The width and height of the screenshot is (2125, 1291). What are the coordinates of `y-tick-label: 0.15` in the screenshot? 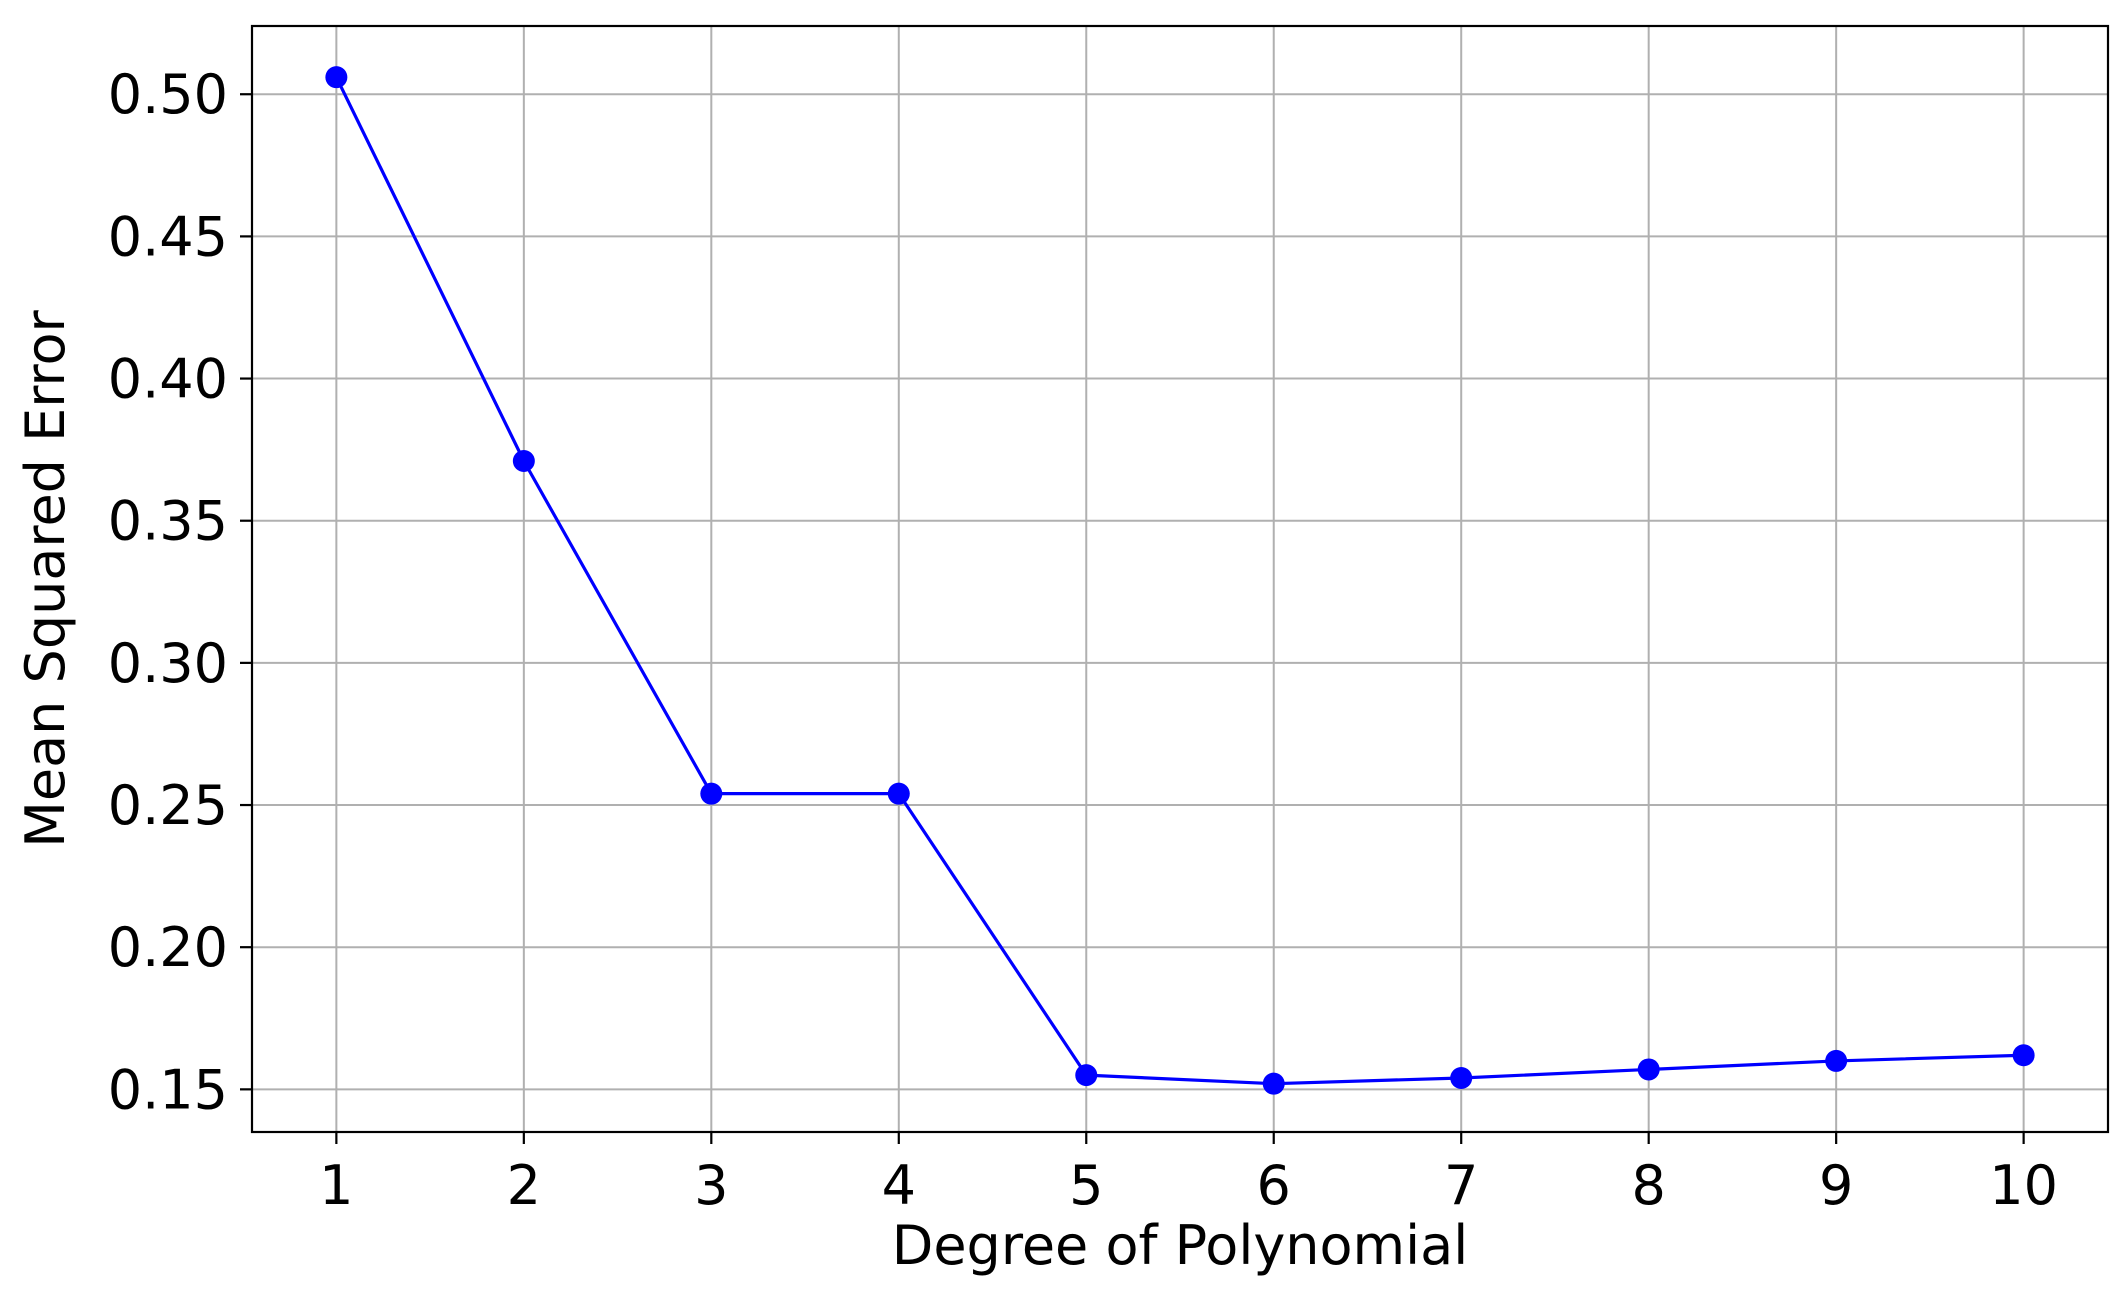 It's located at (168, 1089).